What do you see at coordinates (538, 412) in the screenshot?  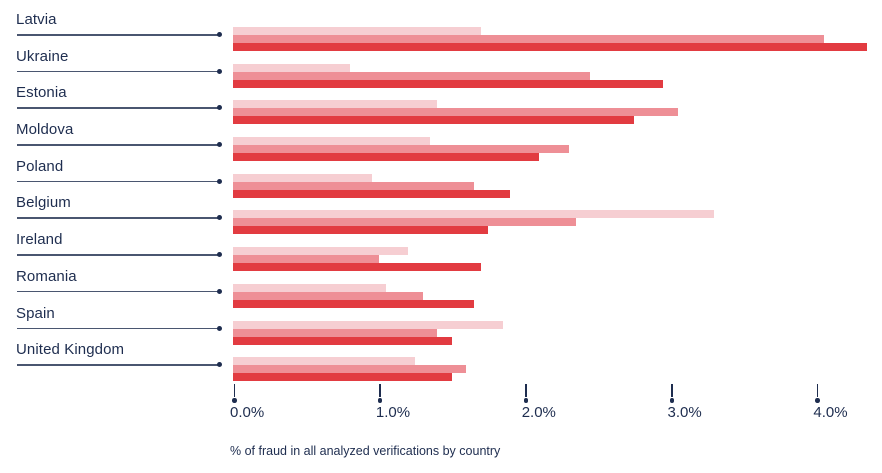 I see `axis-tick-label: 2.0%` at bounding box center [538, 412].